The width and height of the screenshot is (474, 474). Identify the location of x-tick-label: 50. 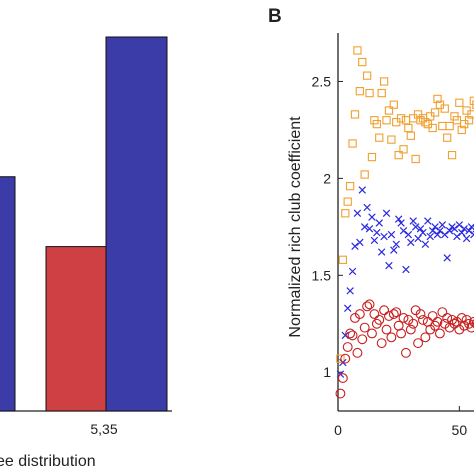
(460, 430).